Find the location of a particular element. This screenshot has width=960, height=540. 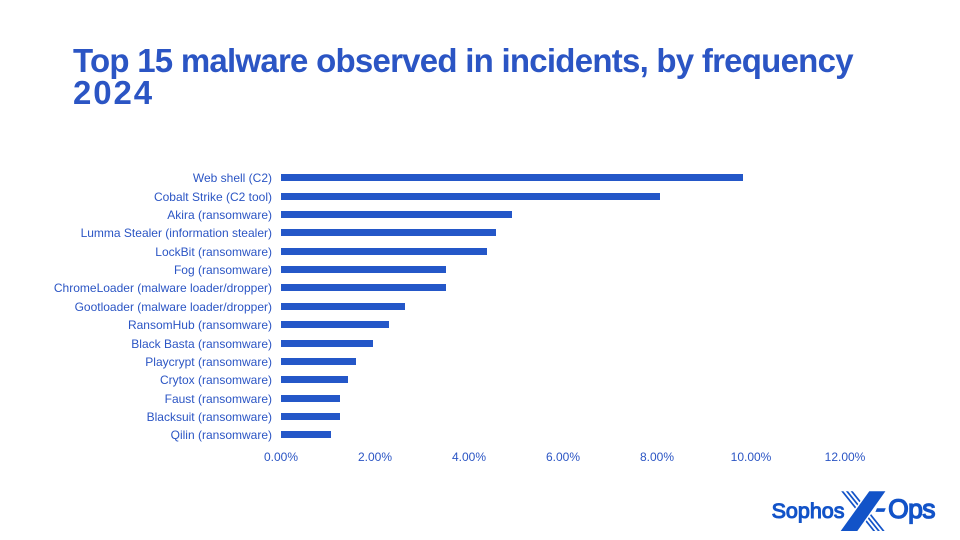

svg-text: Ops is located at coordinates (911, 509).